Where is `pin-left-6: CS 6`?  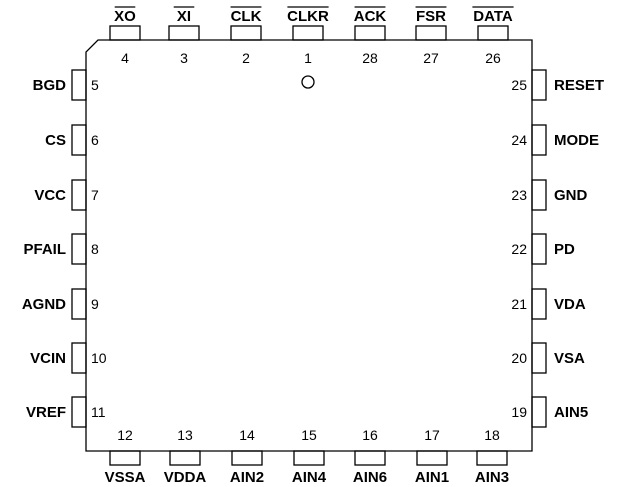 pin-left-6: CS 6 is located at coordinates (72, 140).